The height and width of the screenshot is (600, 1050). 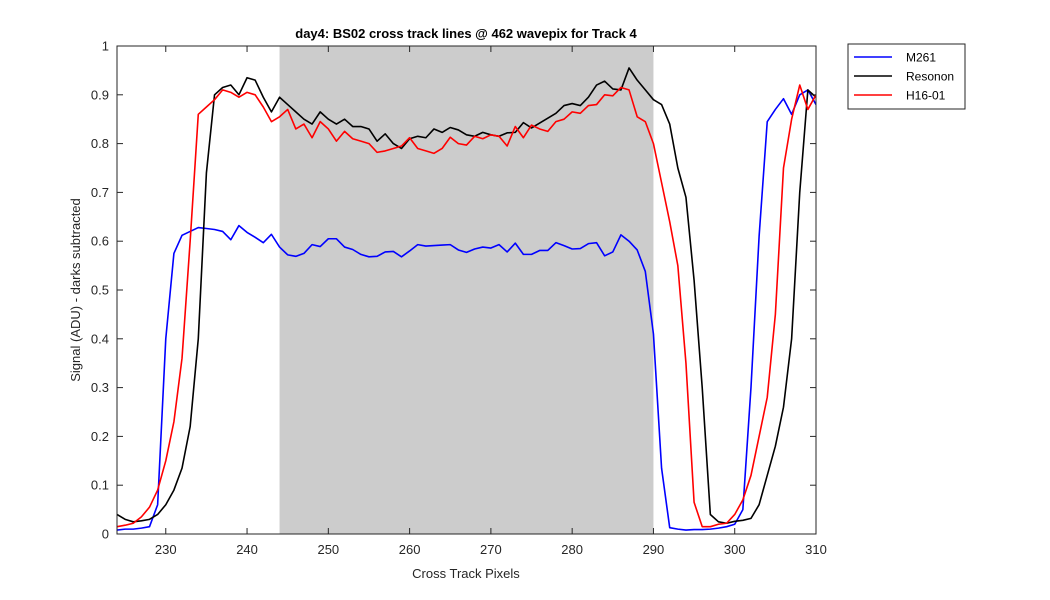 I want to click on legend-label: M261, so click(x=921, y=58).